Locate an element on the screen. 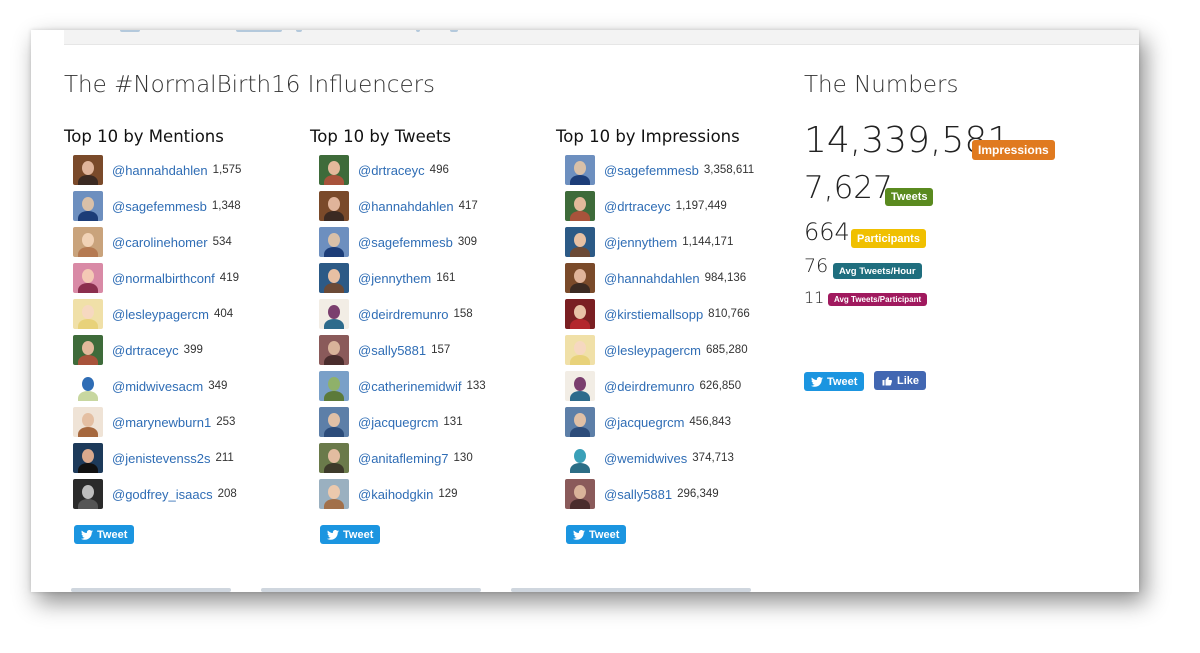  influencer-row: @lesleypagercm 685,280 is located at coordinates (656, 350).